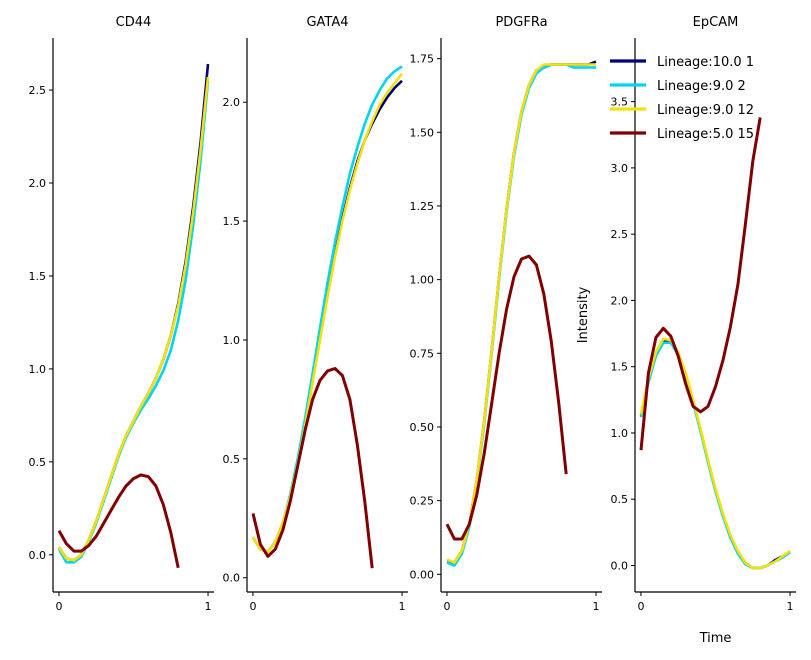 This screenshot has width=811, height=660. What do you see at coordinates (422, 574) in the screenshot?
I see `y-tick-label: 0.00` at bounding box center [422, 574].